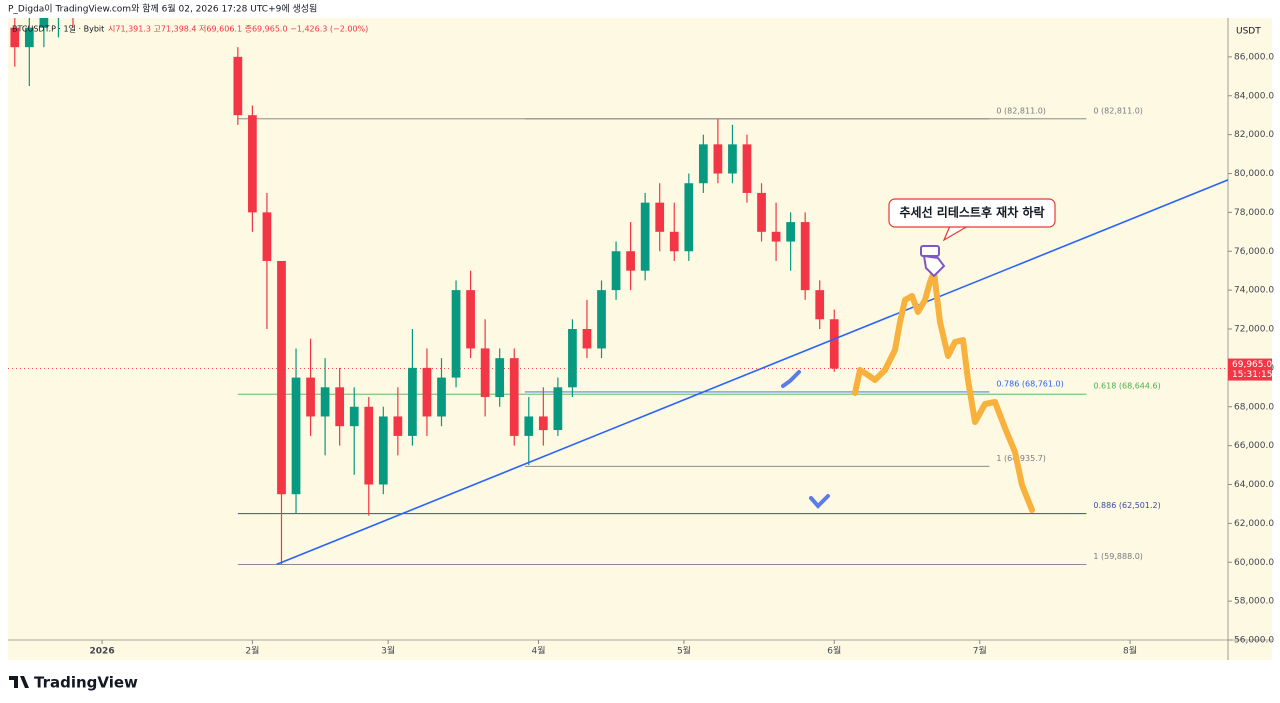 The width and height of the screenshot is (1280, 703). I want to click on x-tick-label: 2026, so click(102, 652).